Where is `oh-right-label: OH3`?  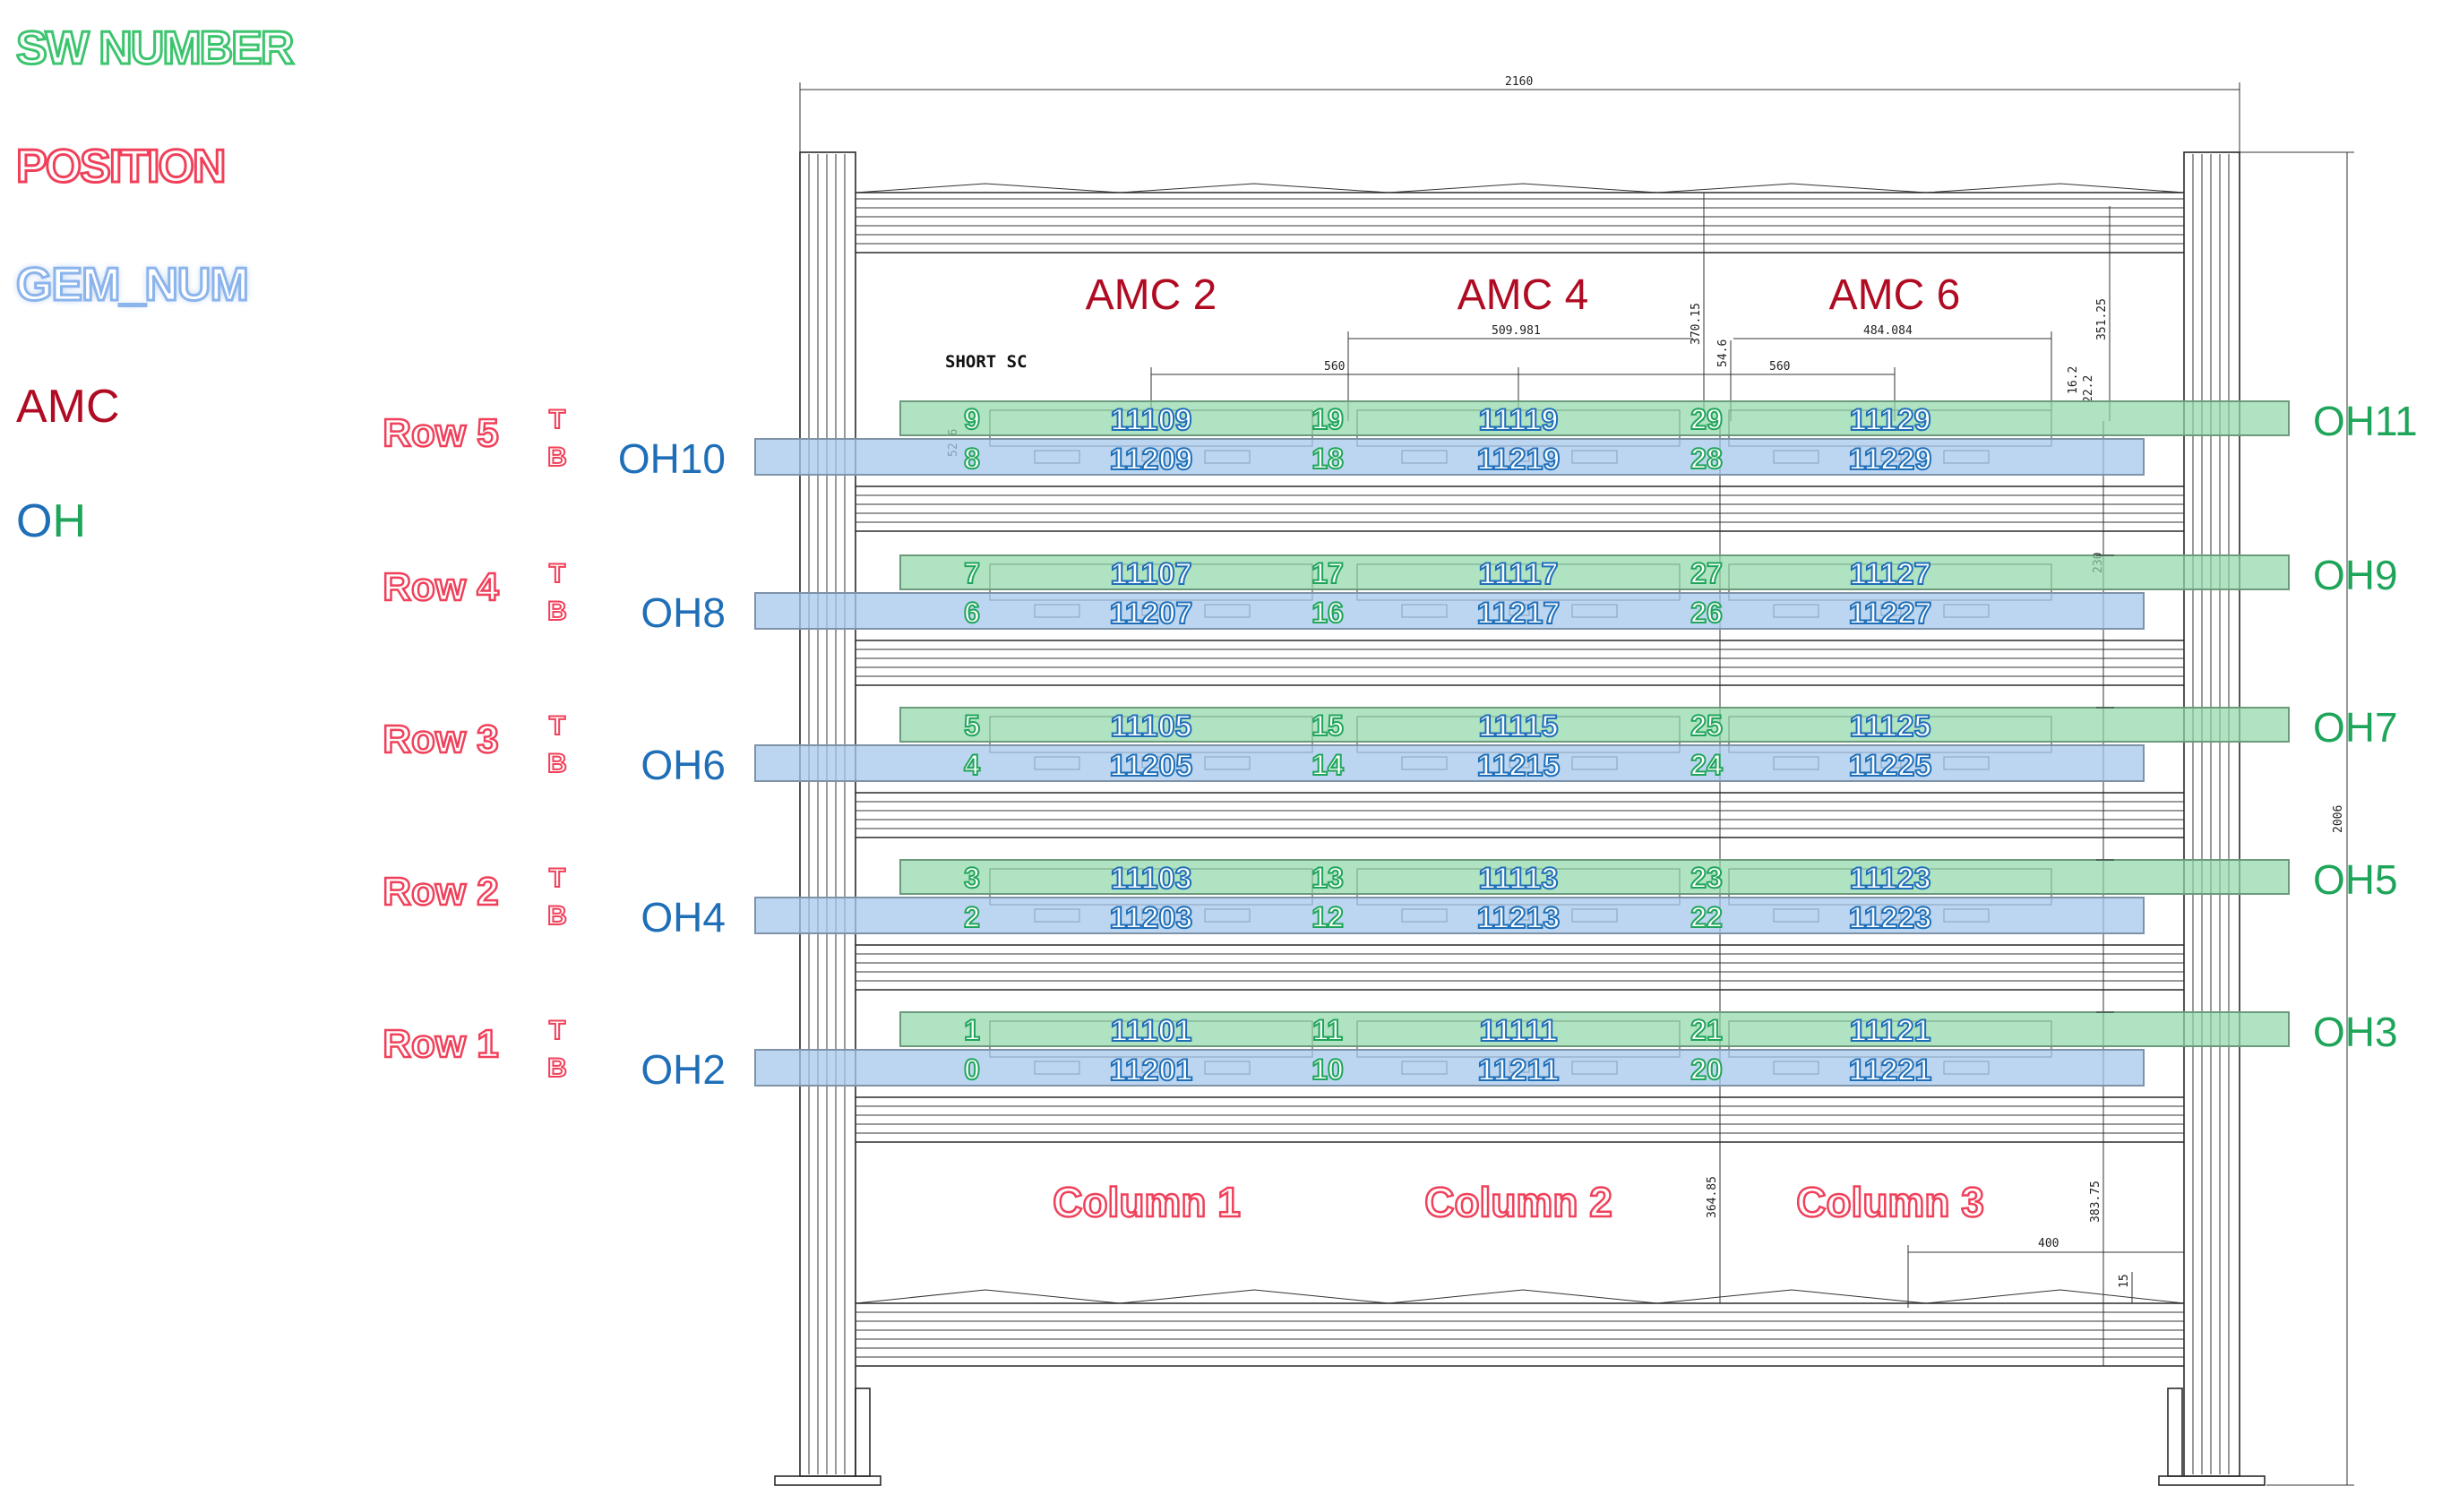
oh-right-label: OH3 is located at coordinates (2355, 1032).